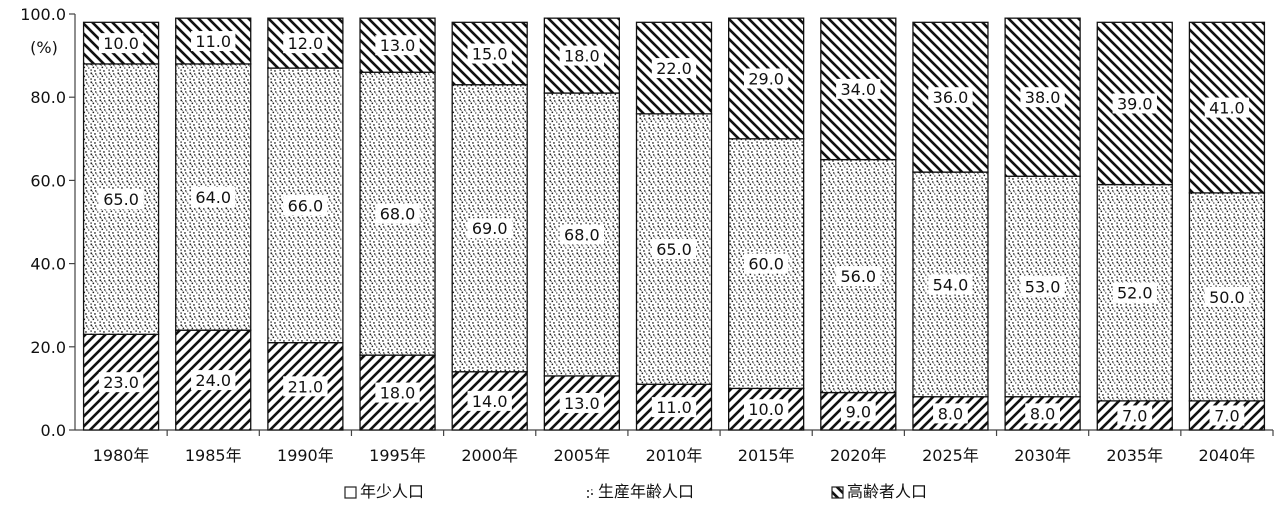 Image resolution: width=1277 pixels, height=511 pixels. Describe the element at coordinates (858, 224) in the screenshot. I see `bar-group: 9.0 56.0 34.0` at that location.